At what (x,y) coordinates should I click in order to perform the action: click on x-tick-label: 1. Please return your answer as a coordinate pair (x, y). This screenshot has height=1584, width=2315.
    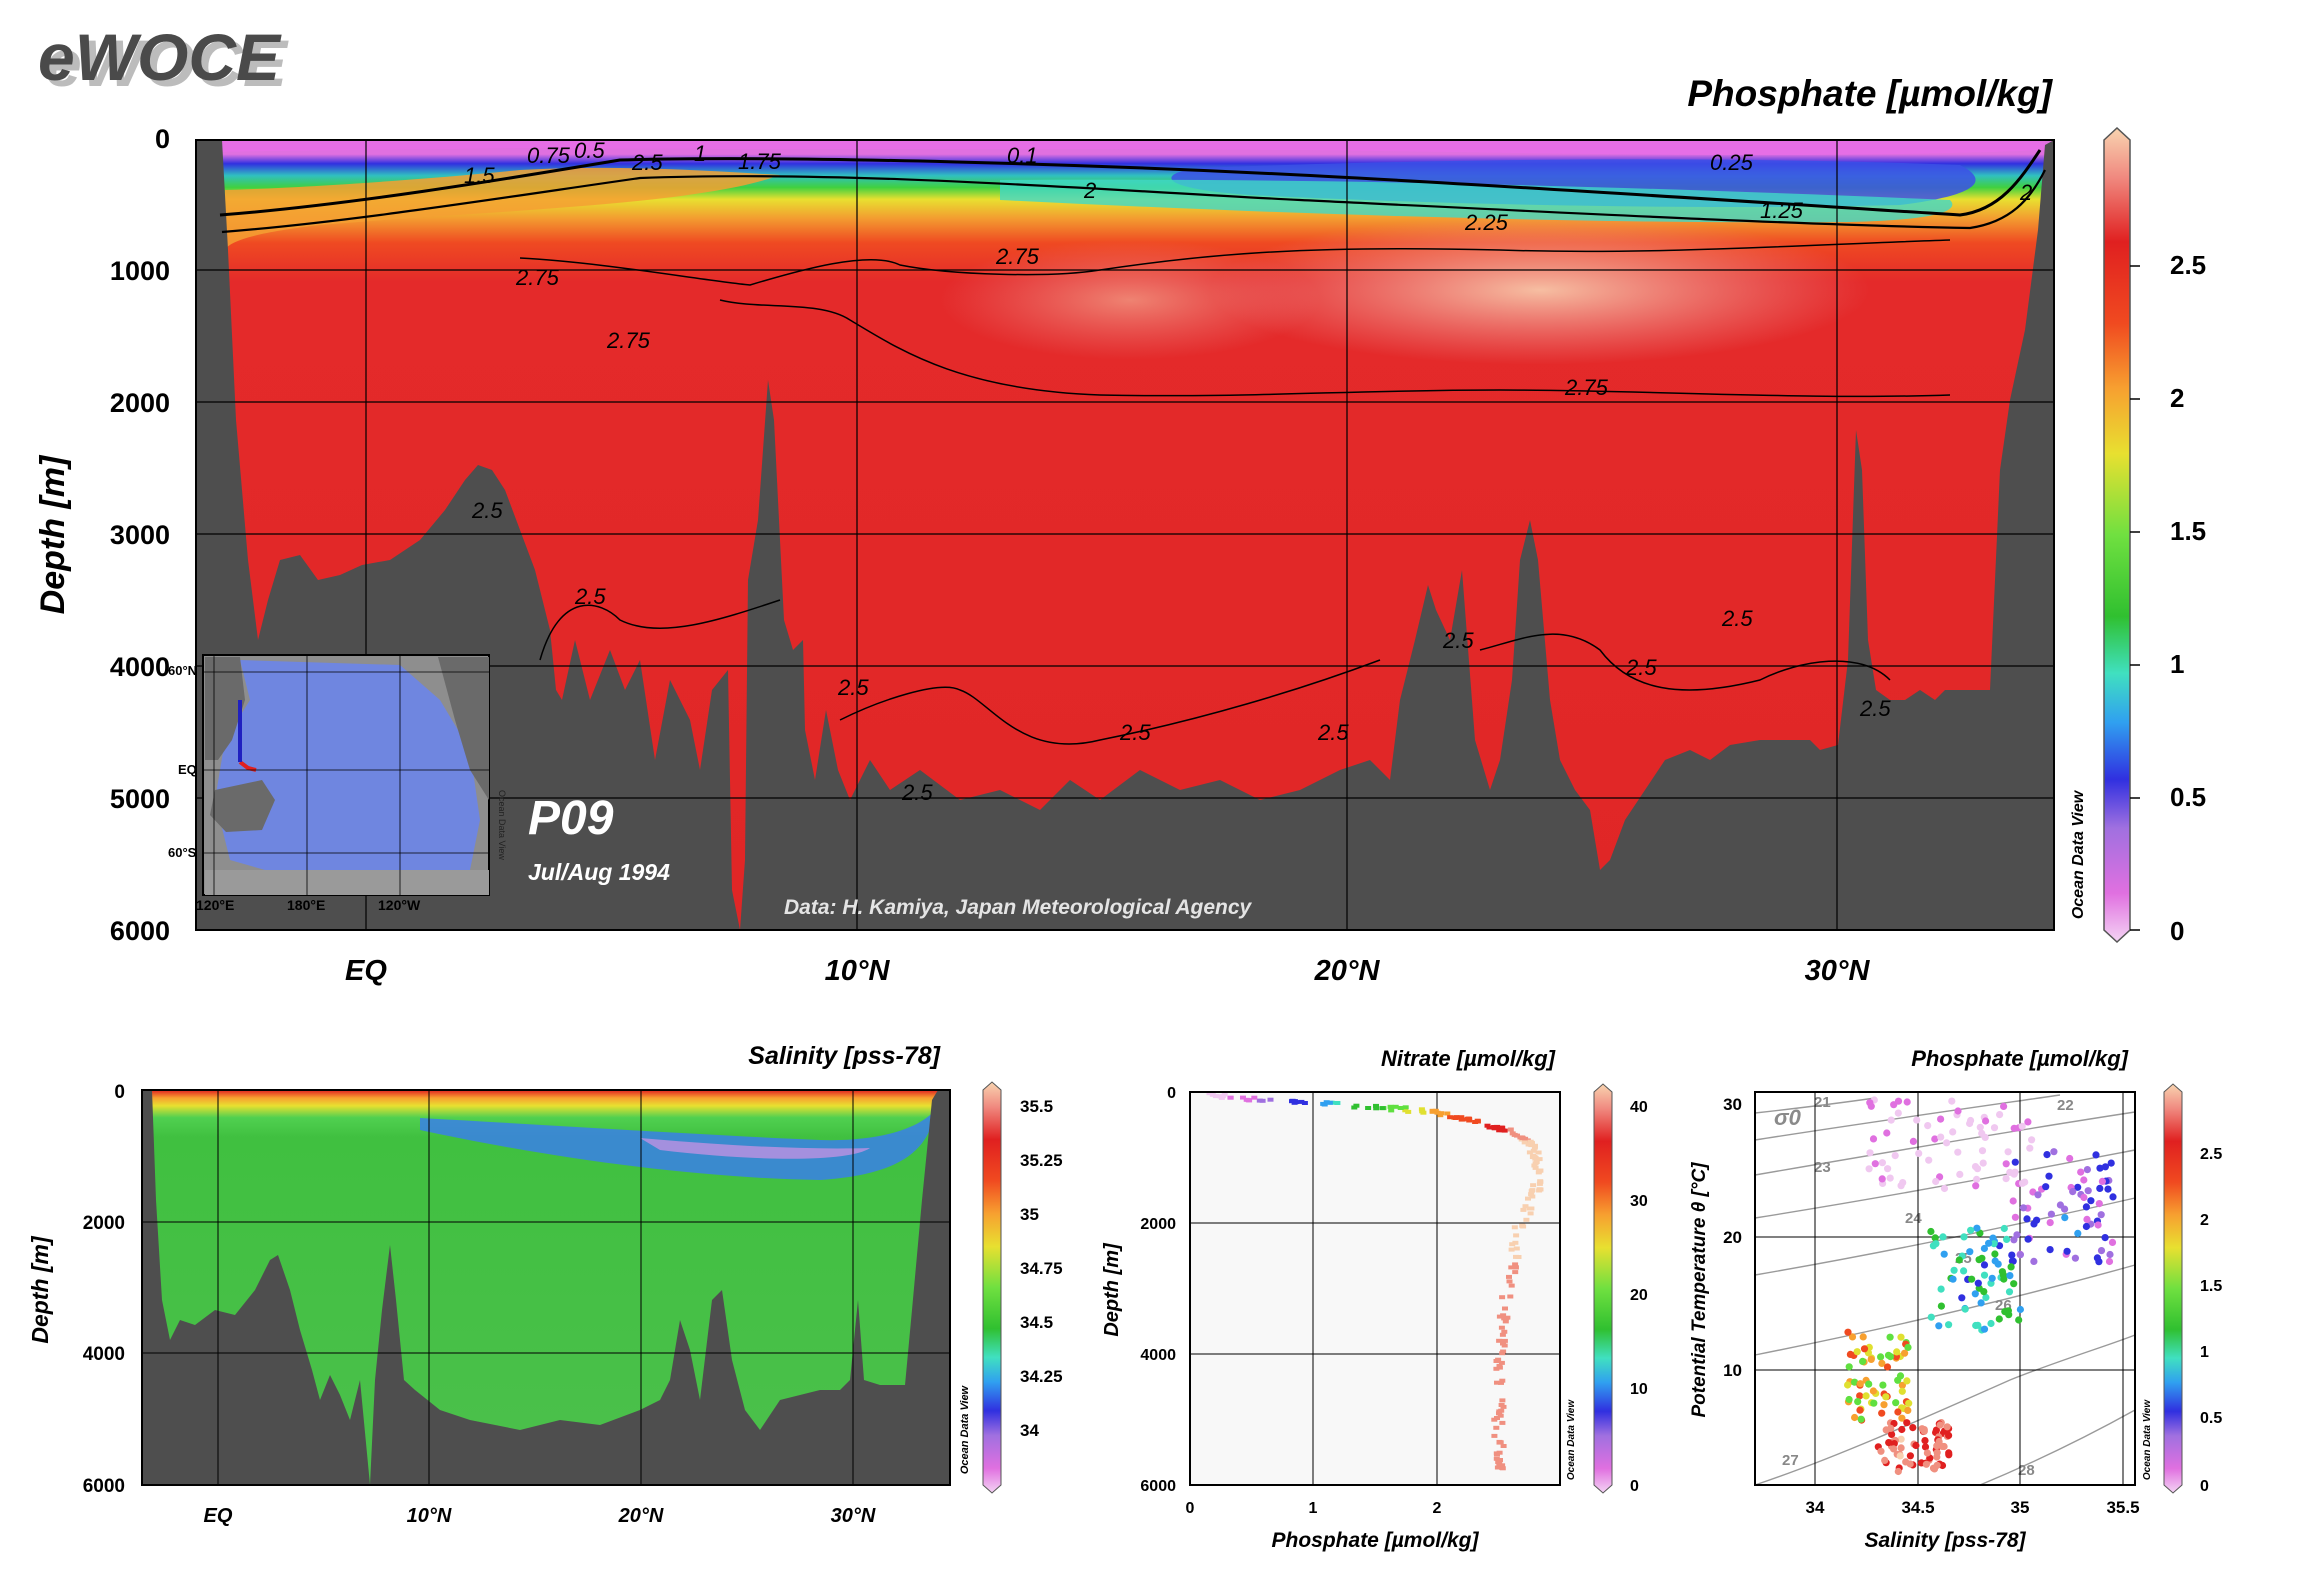
    Looking at the image, I should click on (1313, 1508).